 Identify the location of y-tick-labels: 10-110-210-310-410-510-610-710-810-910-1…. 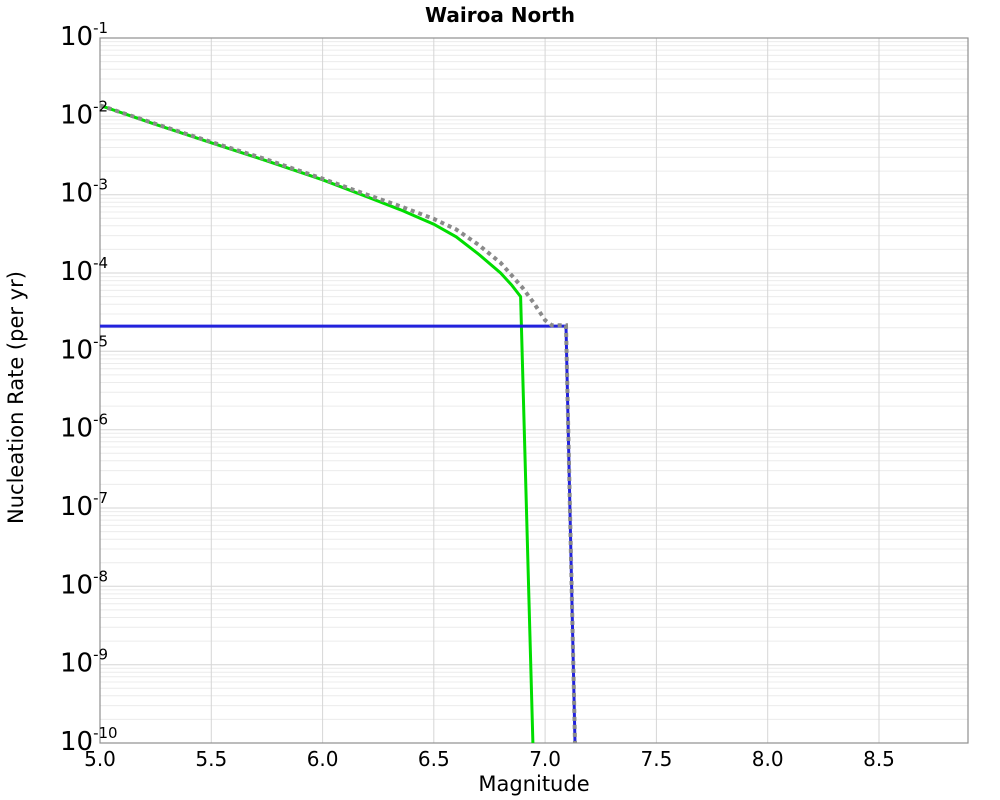
(89, 388).